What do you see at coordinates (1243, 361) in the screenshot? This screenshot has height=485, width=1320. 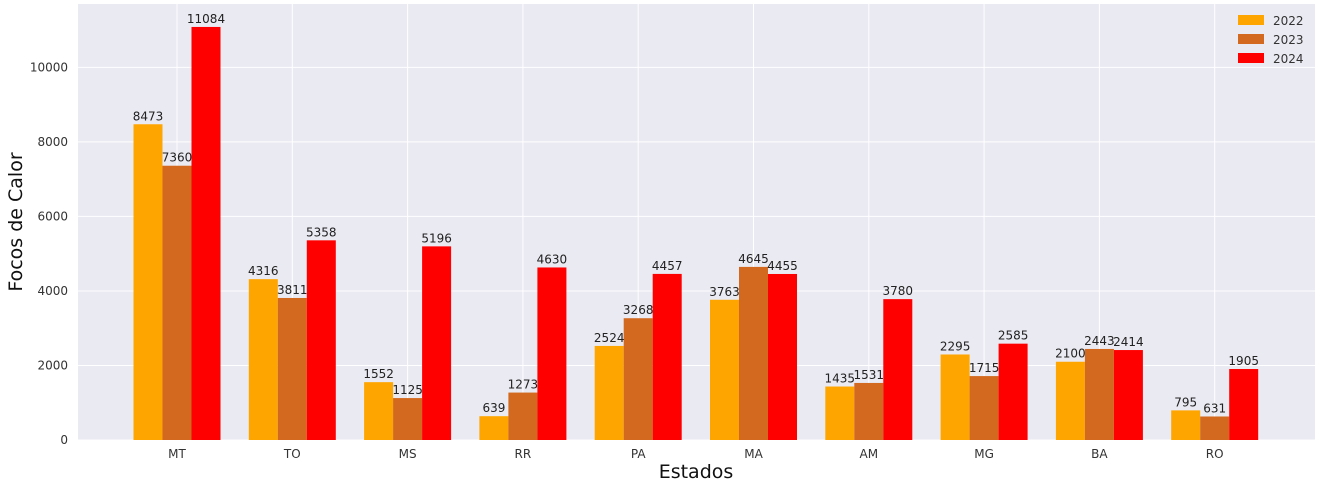 I see `data-label: 1905` at bounding box center [1243, 361].